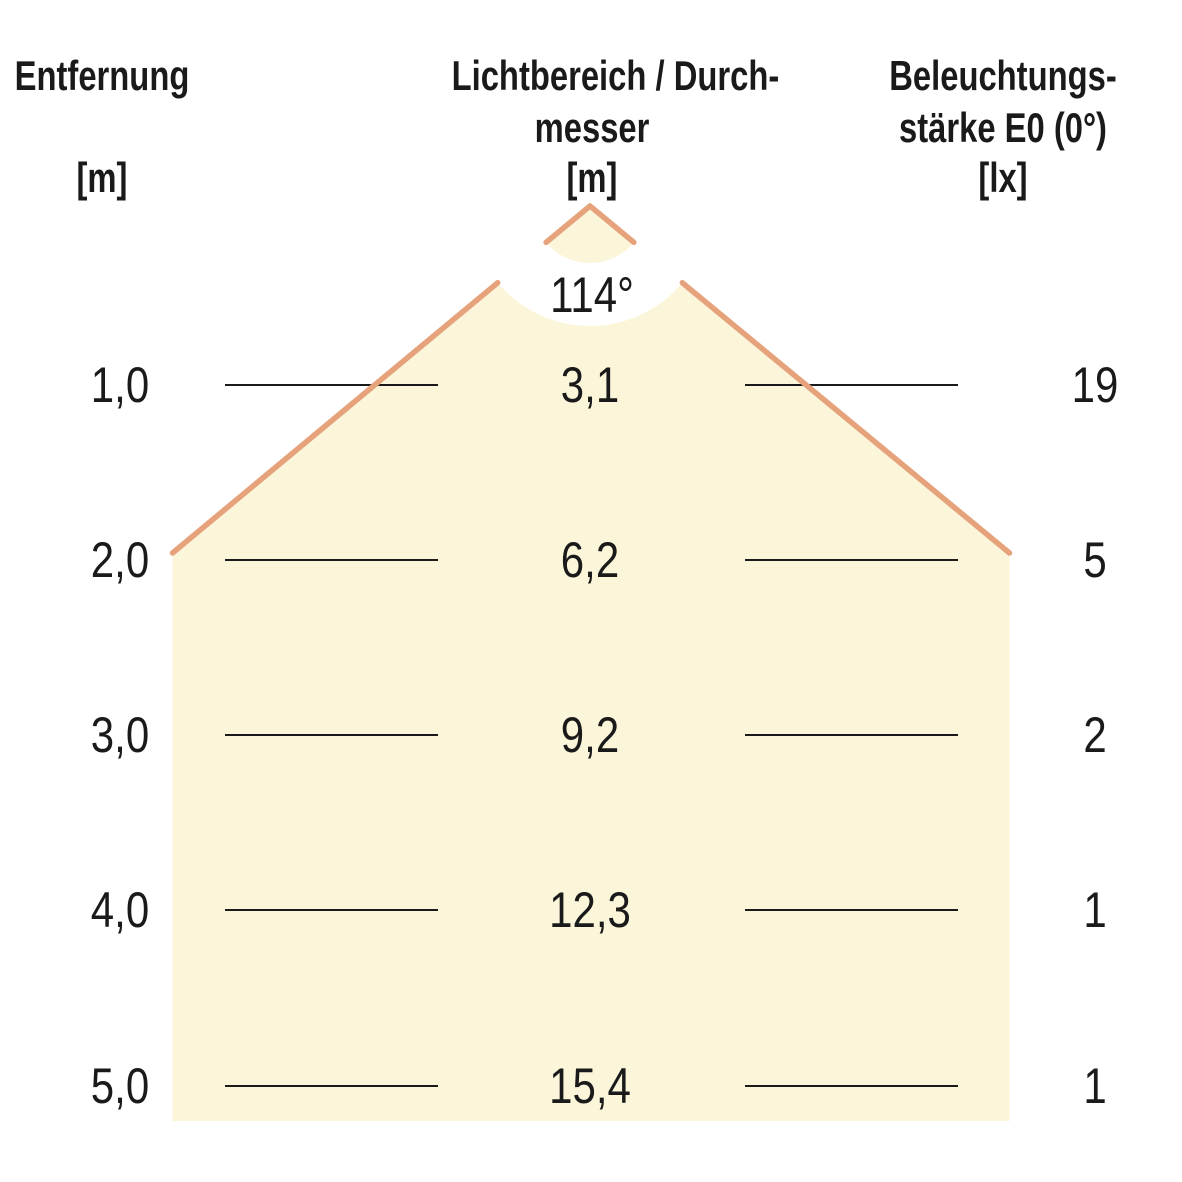 Image resolution: width=1182 pixels, height=1182 pixels. Describe the element at coordinates (1095, 385) in the screenshot. I see `row1-illuminance: 19` at that location.